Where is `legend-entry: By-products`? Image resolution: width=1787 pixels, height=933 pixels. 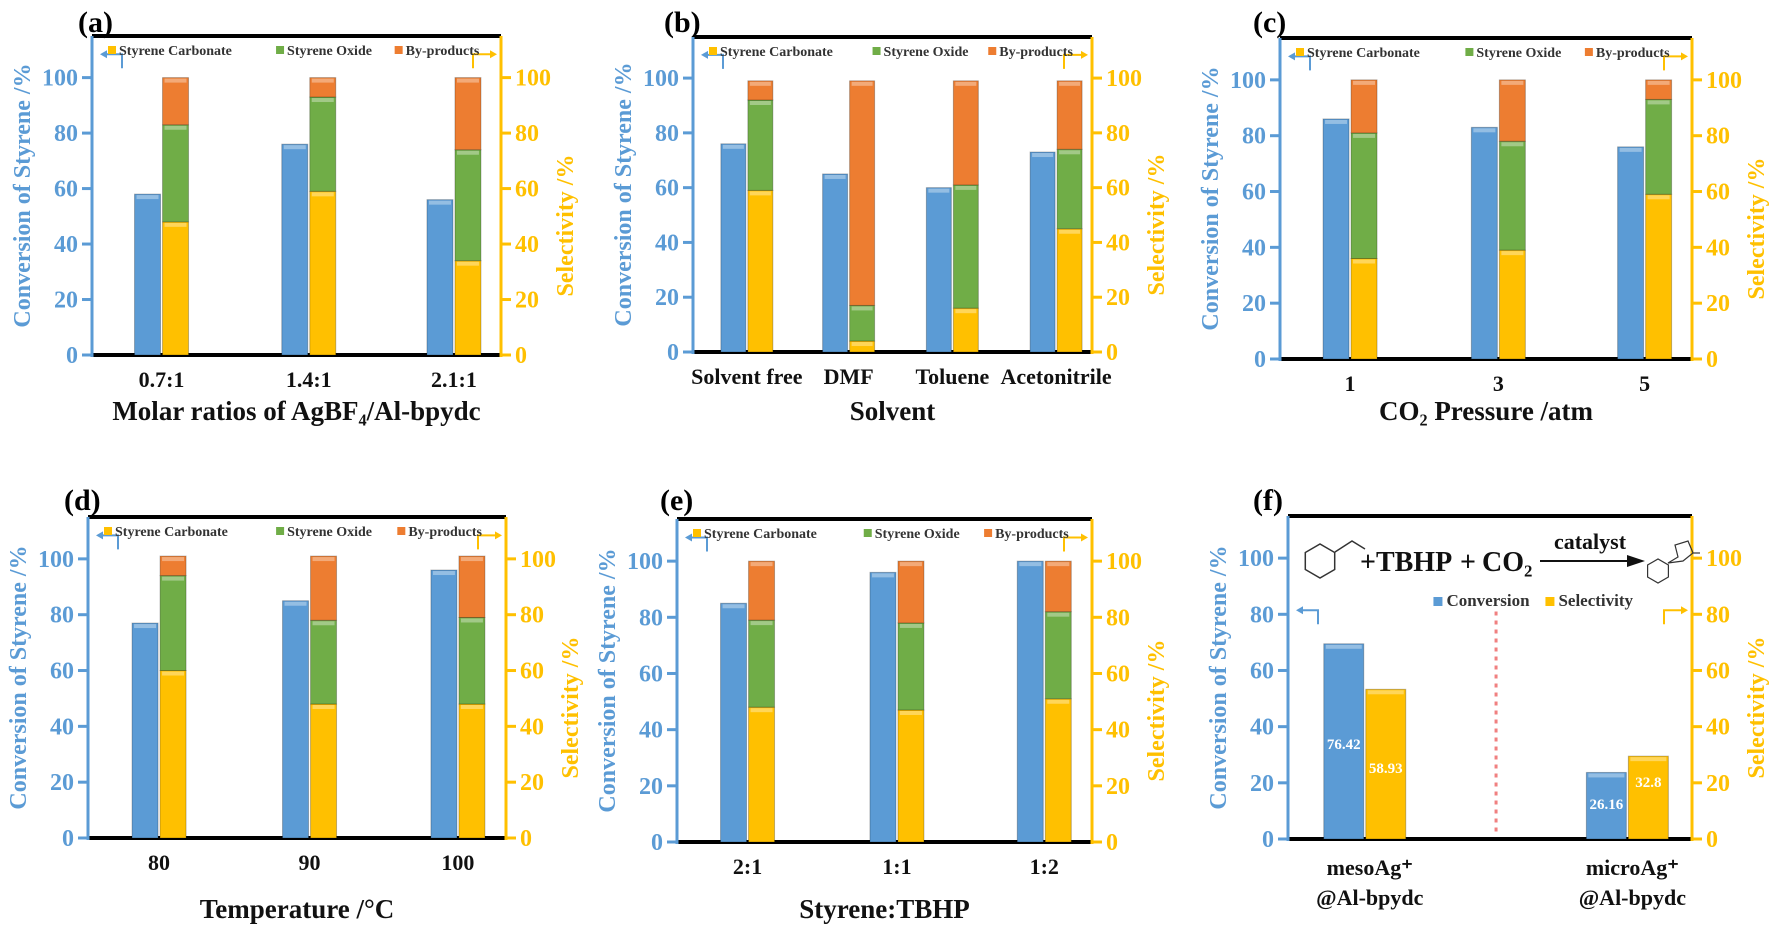 legend-entry: By-products is located at coordinates (1032, 534).